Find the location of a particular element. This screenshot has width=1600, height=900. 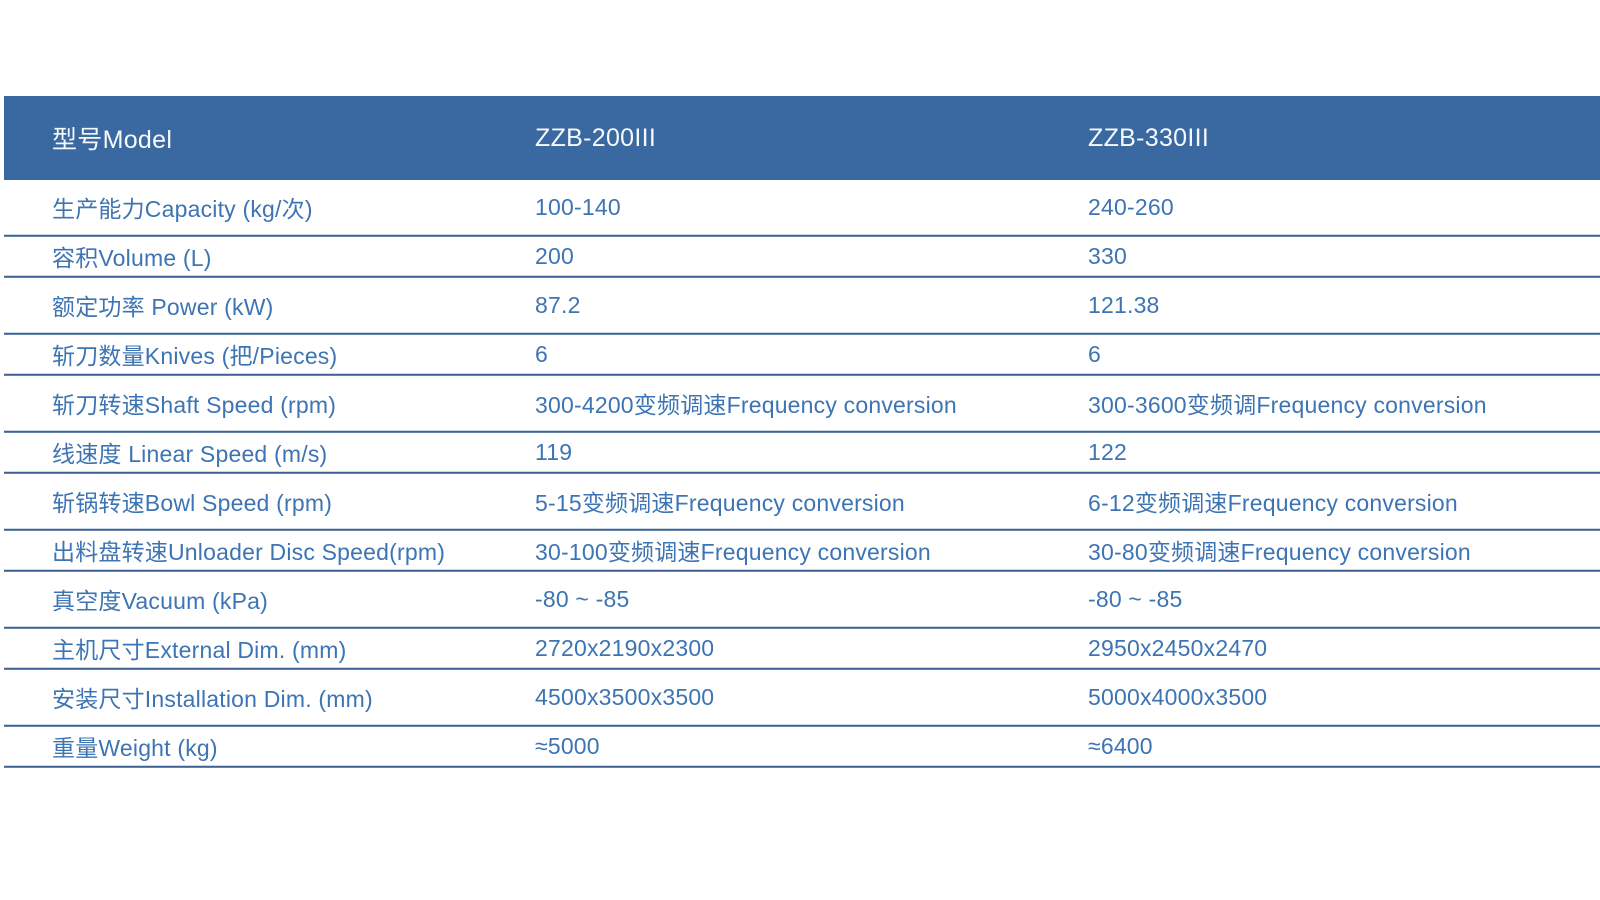

cell-zzb330-value: 6 is located at coordinates (1094, 353).